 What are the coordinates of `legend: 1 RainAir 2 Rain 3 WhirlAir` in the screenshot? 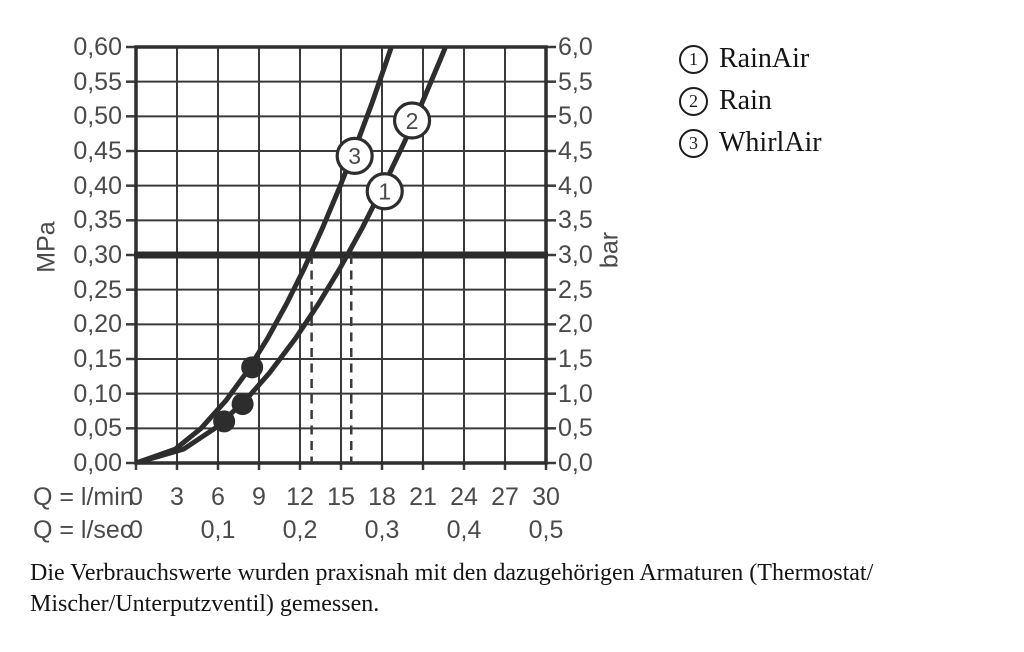 It's located at (750, 101).